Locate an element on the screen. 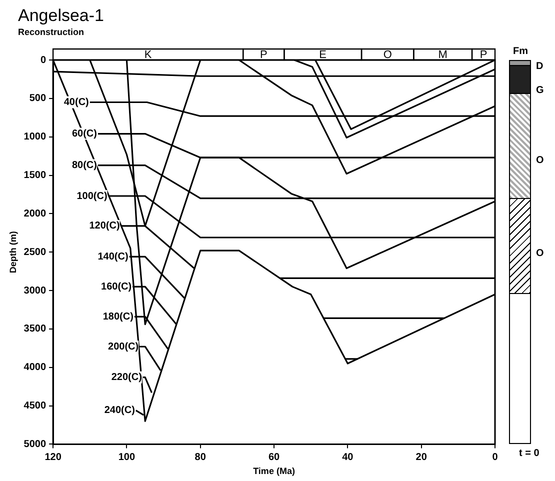 The width and height of the screenshot is (555, 481). x-tick-label: 120 is located at coordinates (53, 457).